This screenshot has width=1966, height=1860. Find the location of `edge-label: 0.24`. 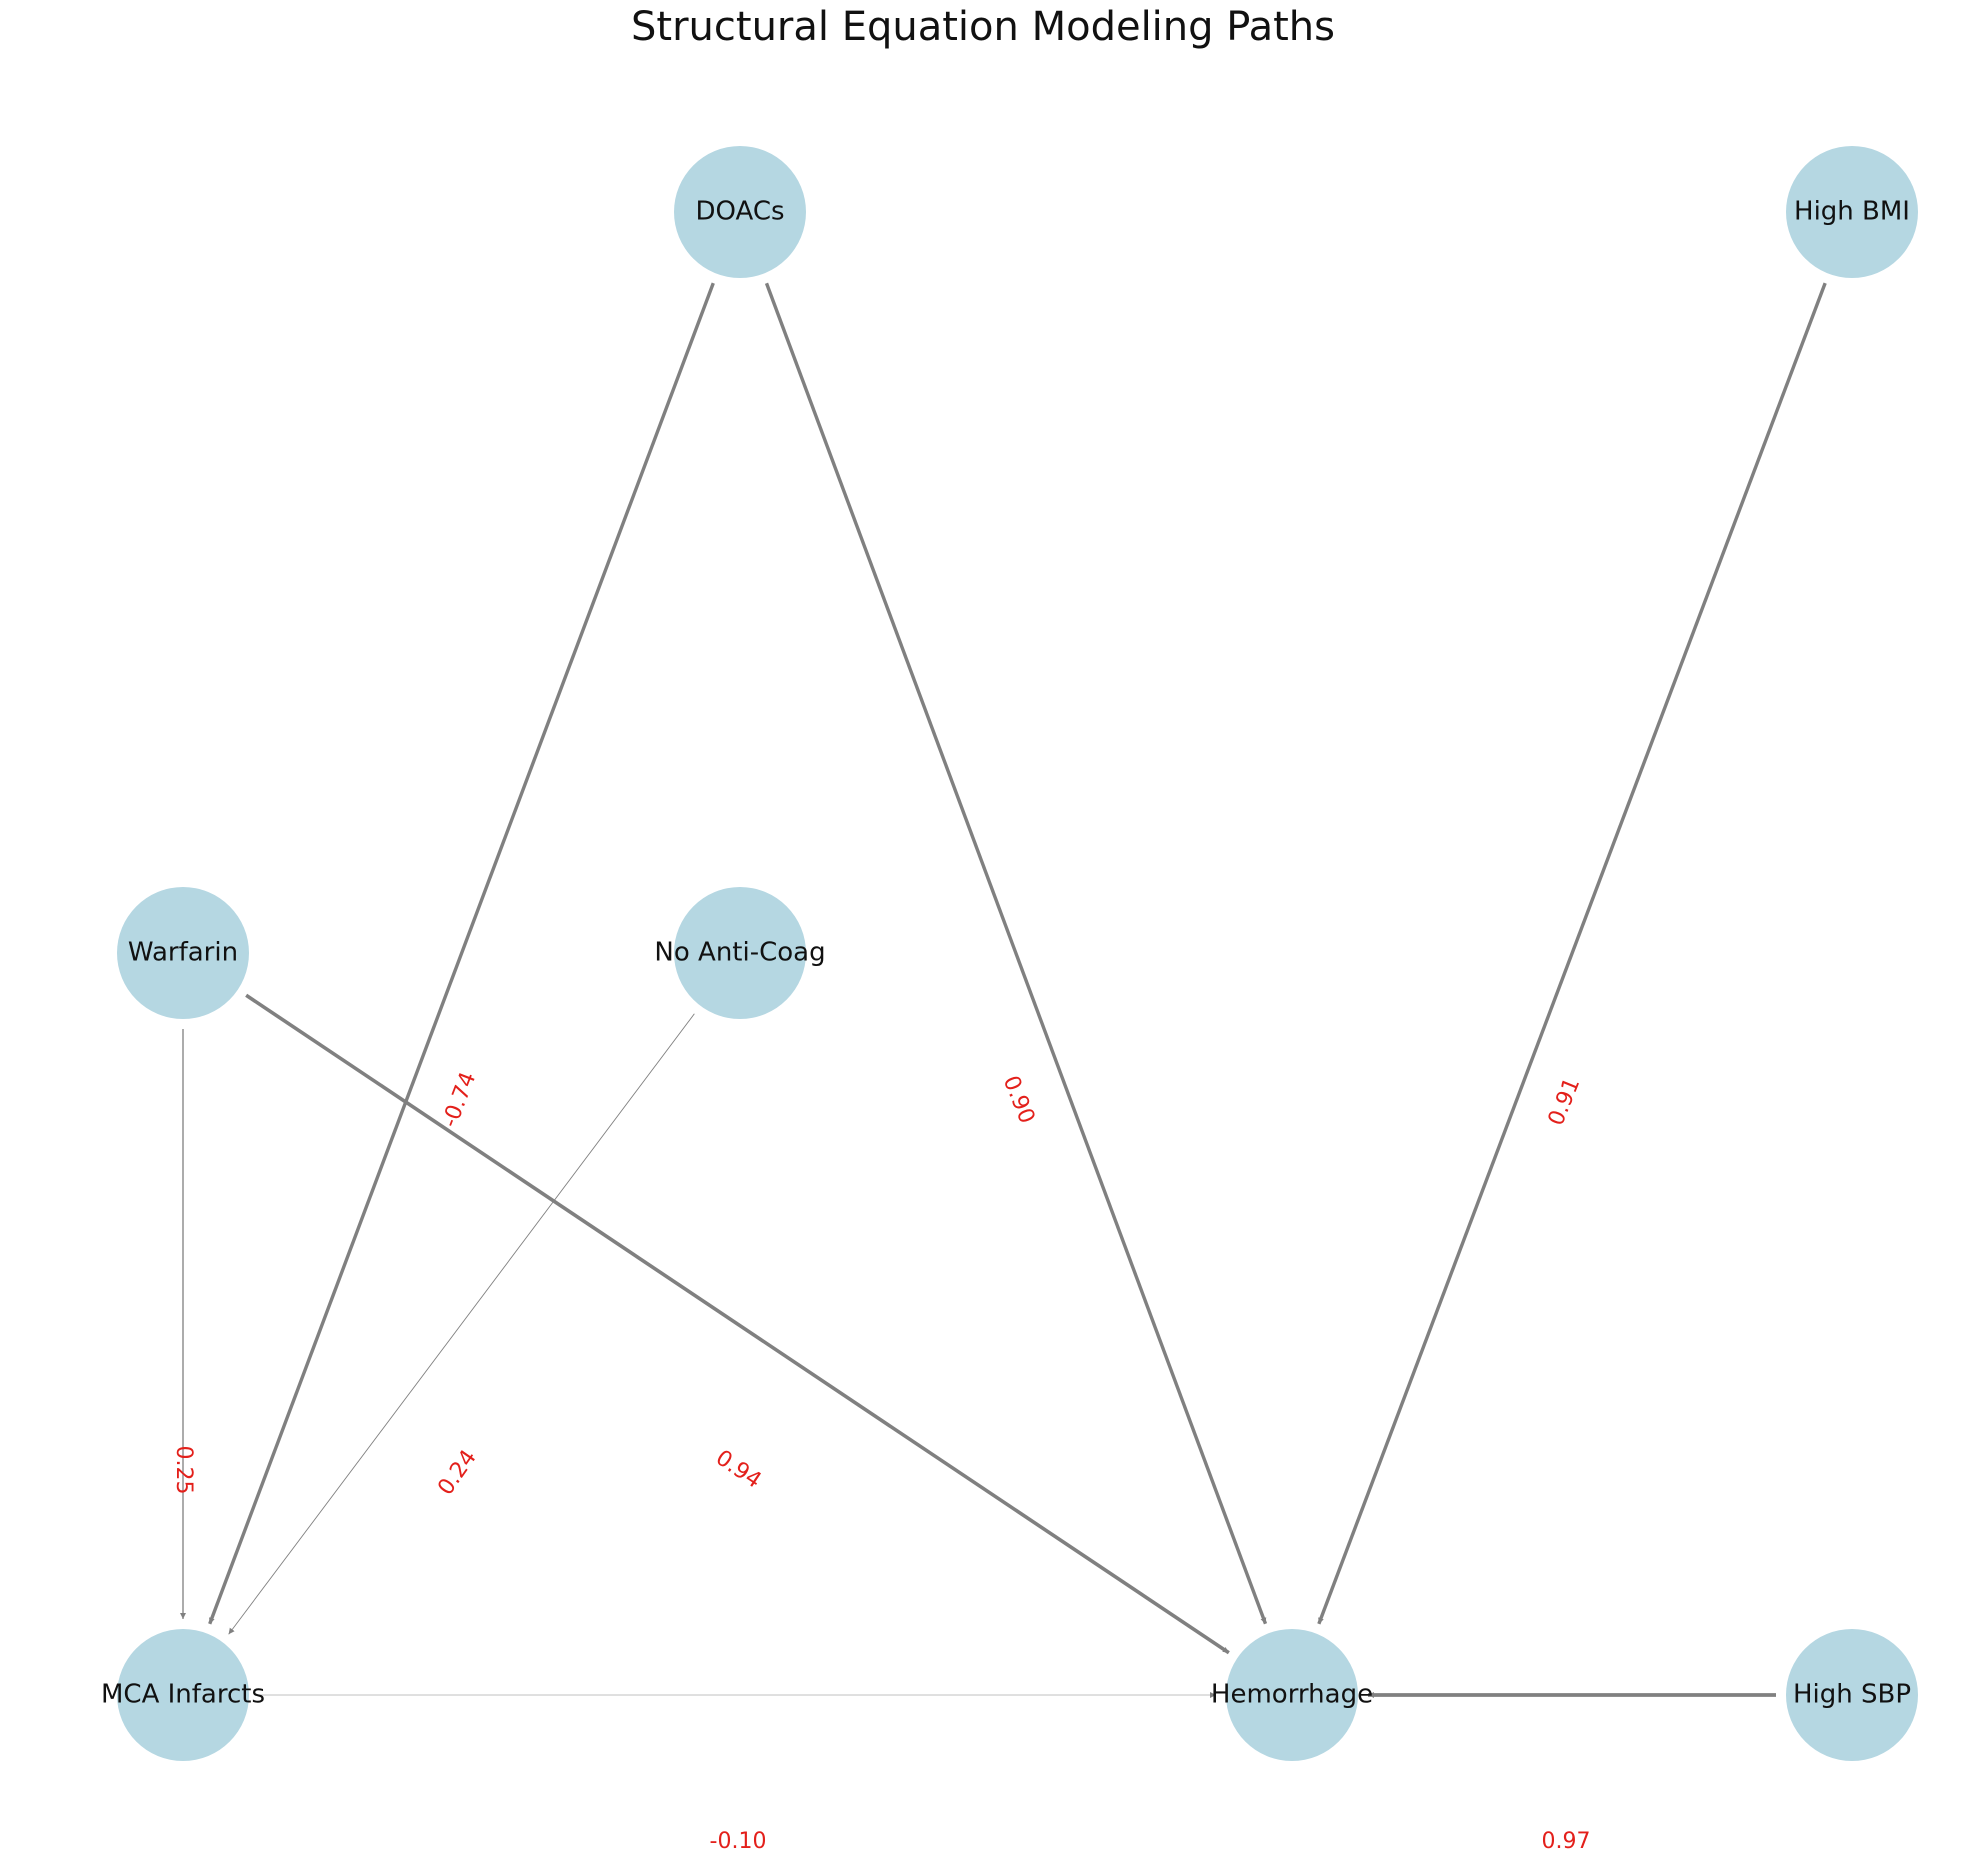

edge-label: 0.24 is located at coordinates (457, 1472).